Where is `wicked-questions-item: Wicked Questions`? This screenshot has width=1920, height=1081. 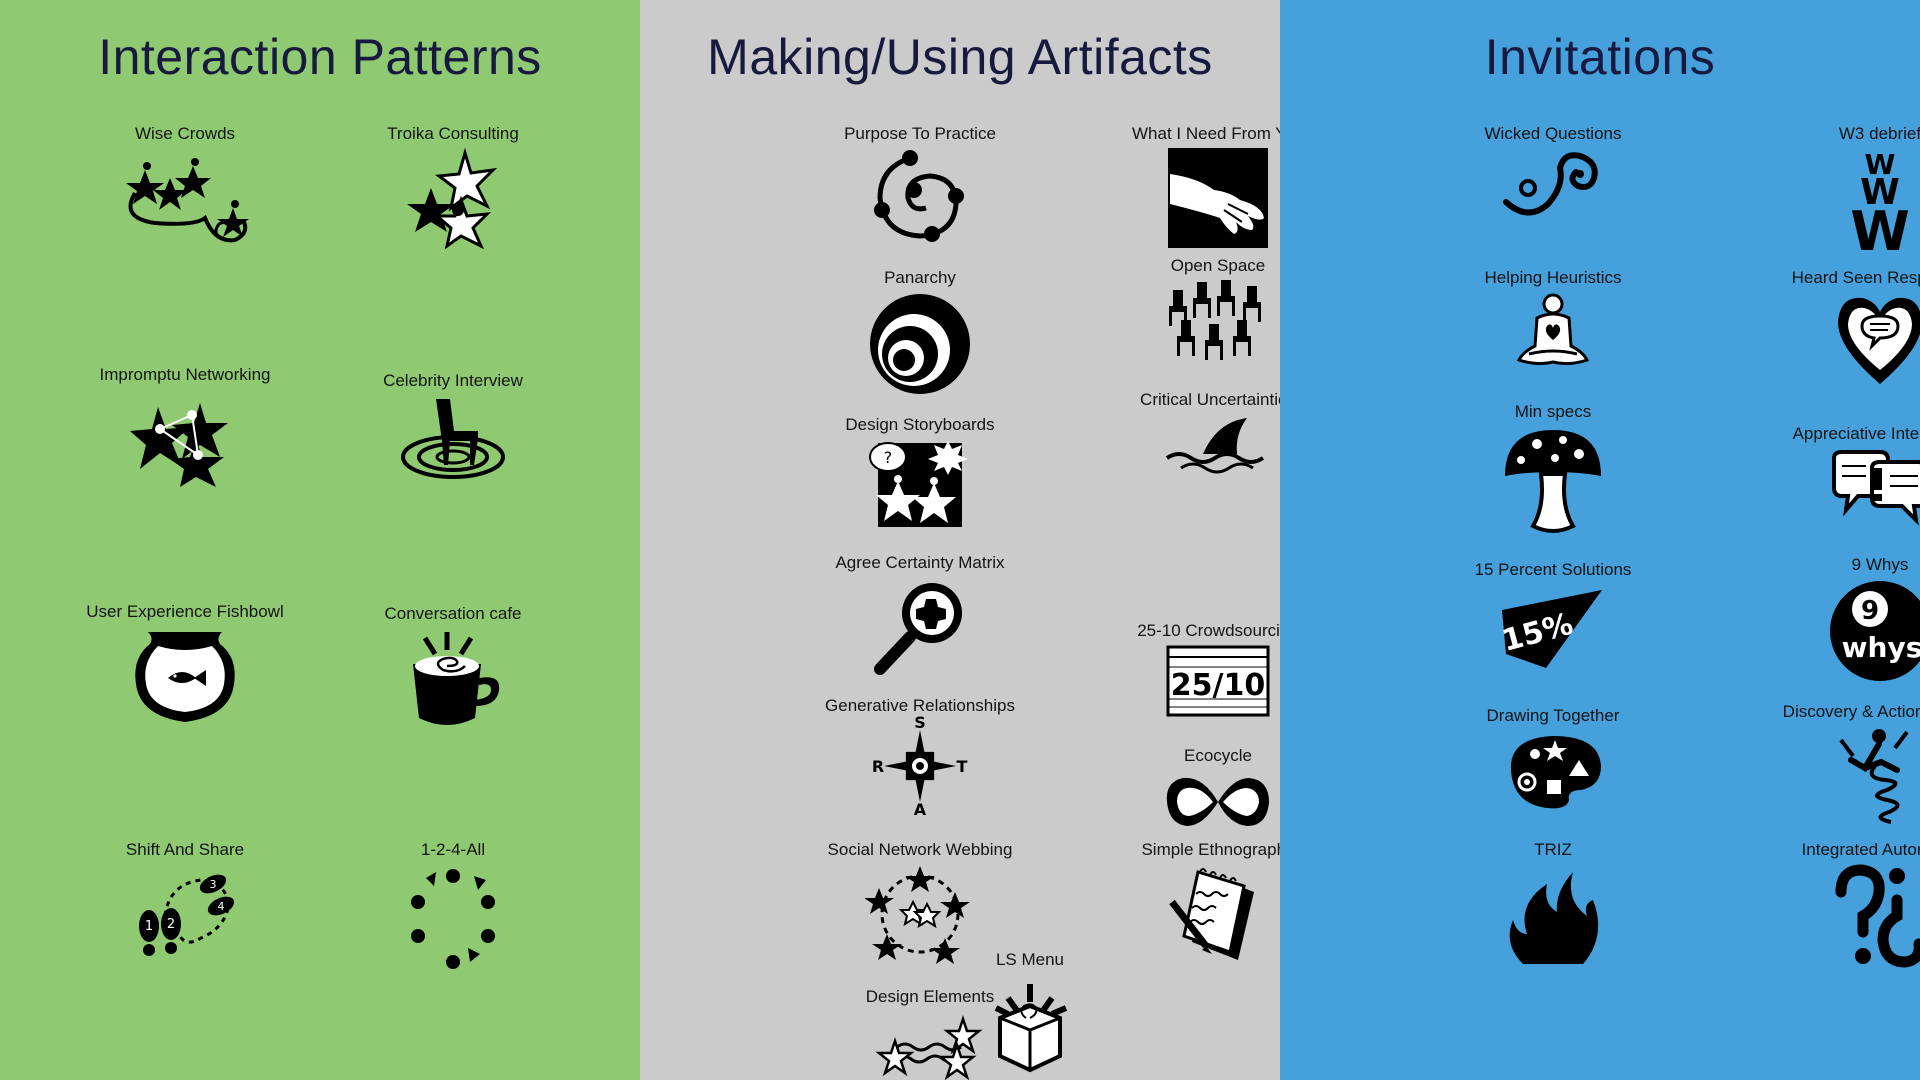 wicked-questions-item: Wicked Questions is located at coordinates (1553, 176).